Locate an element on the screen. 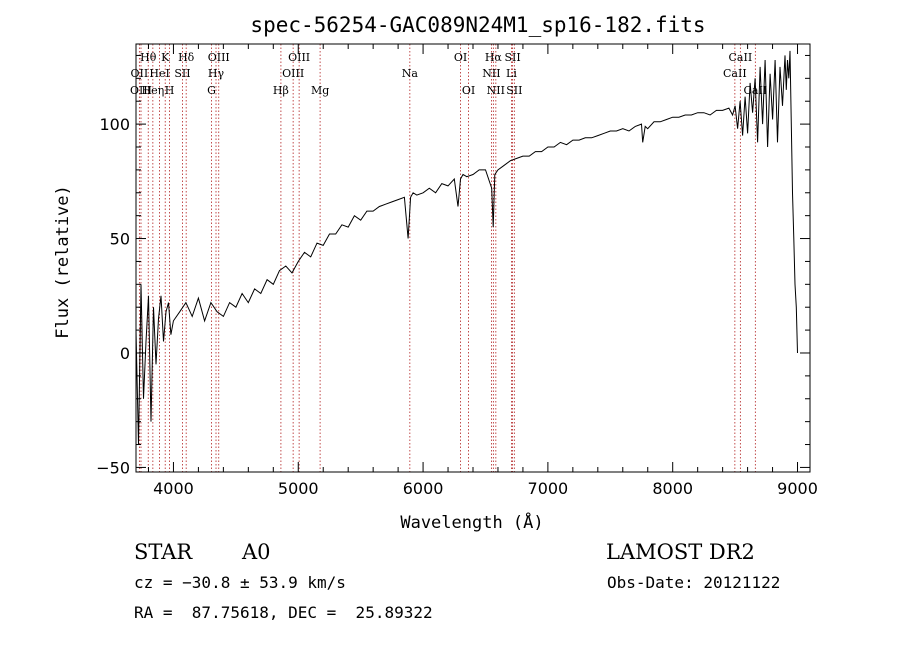  y-tick-label: 50 is located at coordinates (120, 239).